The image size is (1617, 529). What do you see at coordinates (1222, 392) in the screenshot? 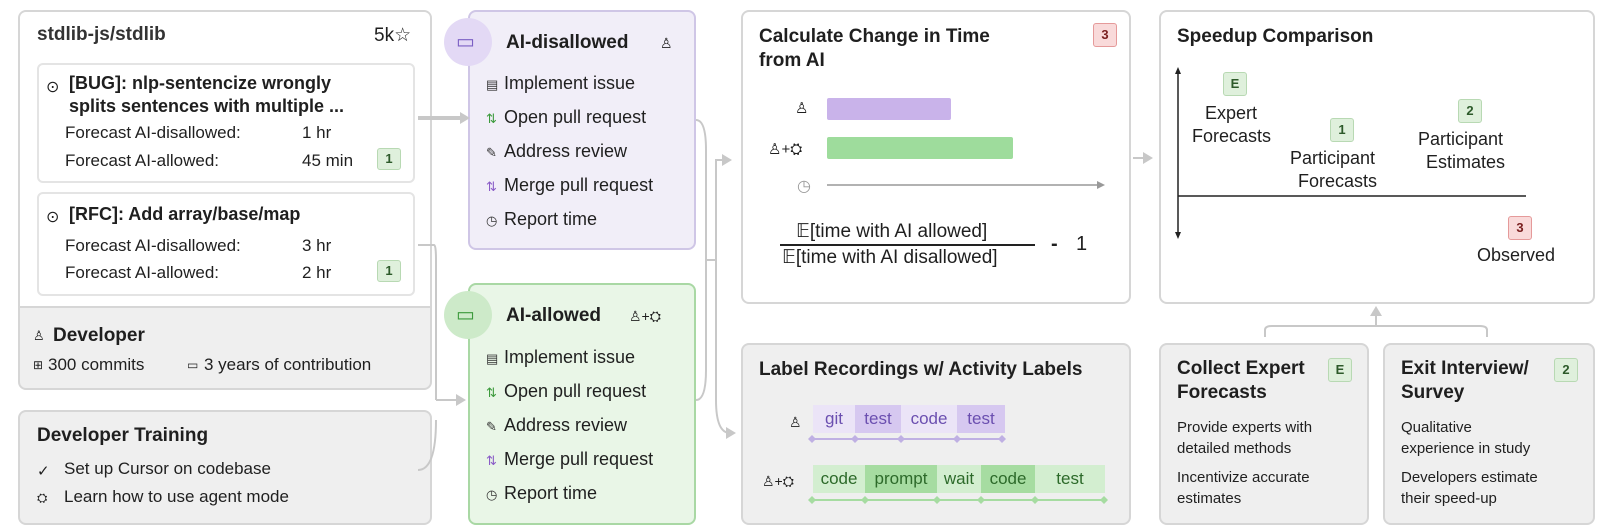
I see `expert-title-2: Forecasts` at bounding box center [1222, 392].